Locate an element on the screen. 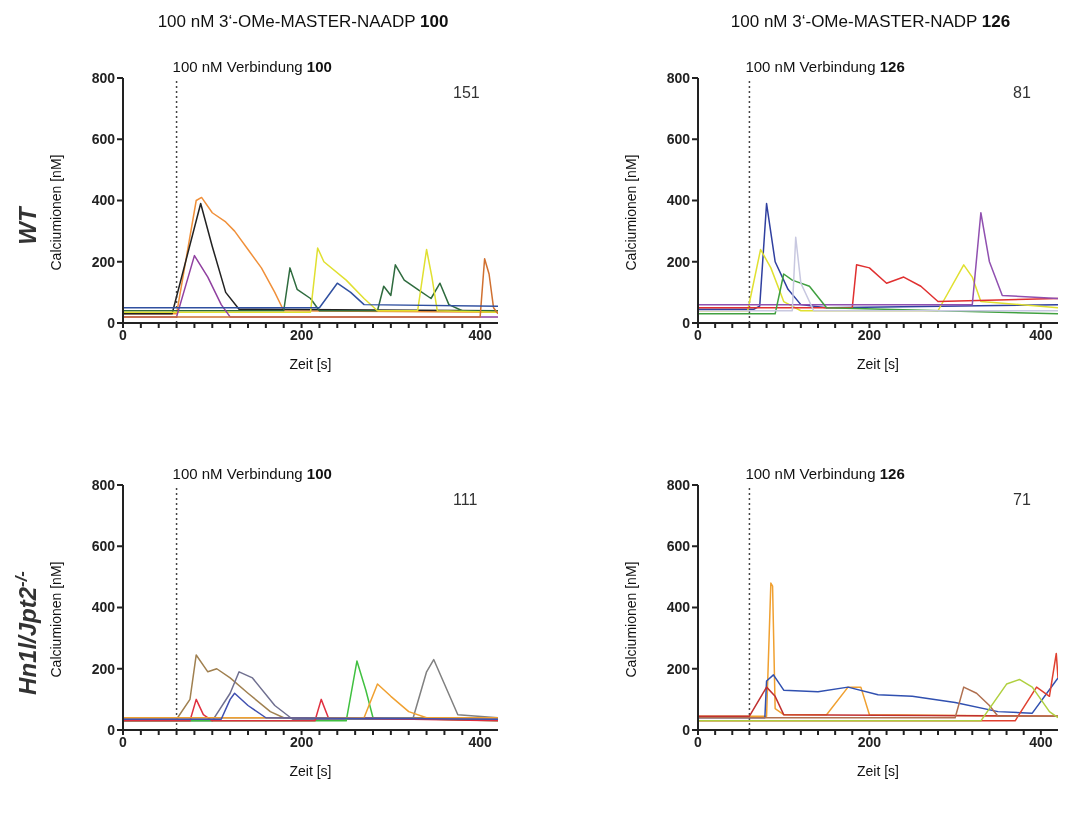 The image size is (1079, 819). text: WT is located at coordinates (27, 225).